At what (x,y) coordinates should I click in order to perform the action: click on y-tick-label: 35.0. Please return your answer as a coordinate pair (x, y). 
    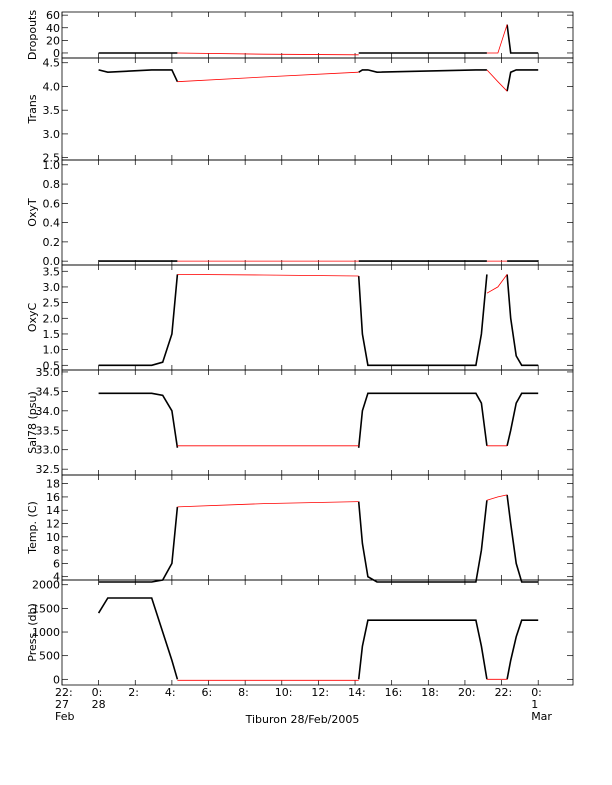
    Looking at the image, I should click on (48, 372).